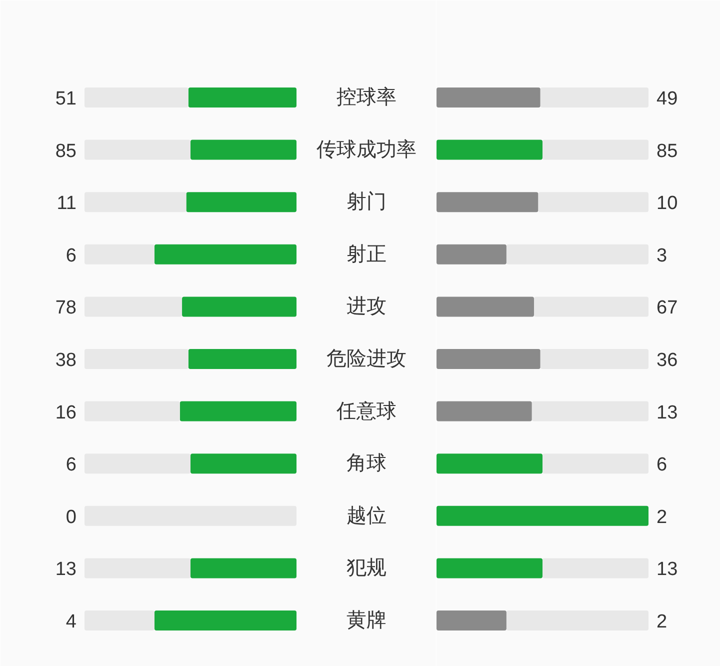  Describe the element at coordinates (66, 360) in the screenshot. I see `text: 38` at that location.